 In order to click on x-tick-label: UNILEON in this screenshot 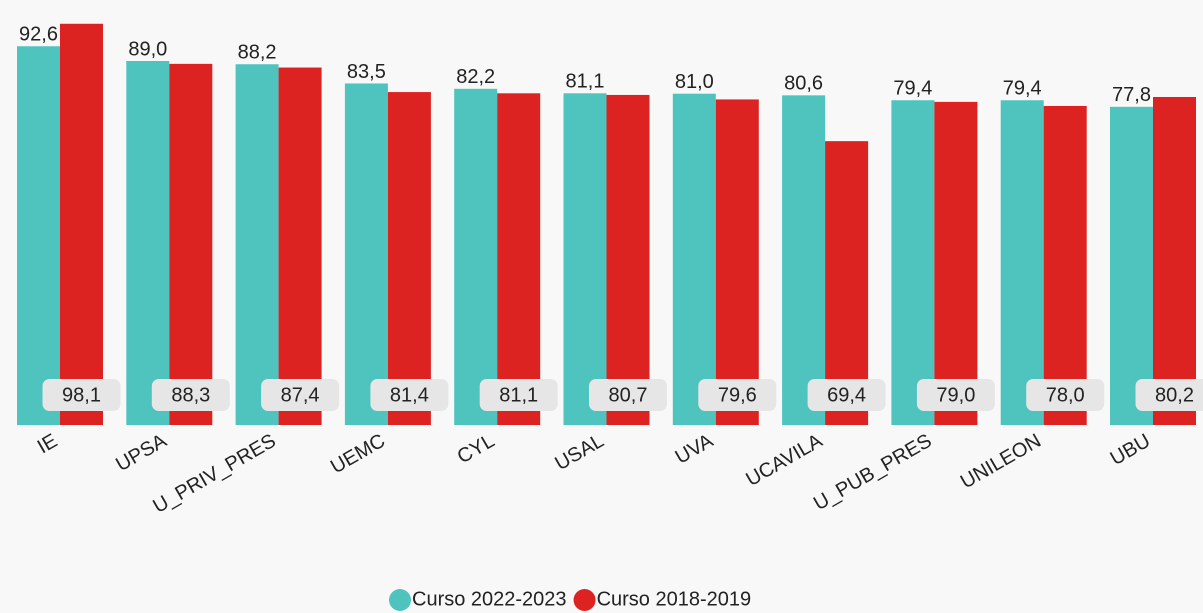, I will do `click(1001, 462)`.